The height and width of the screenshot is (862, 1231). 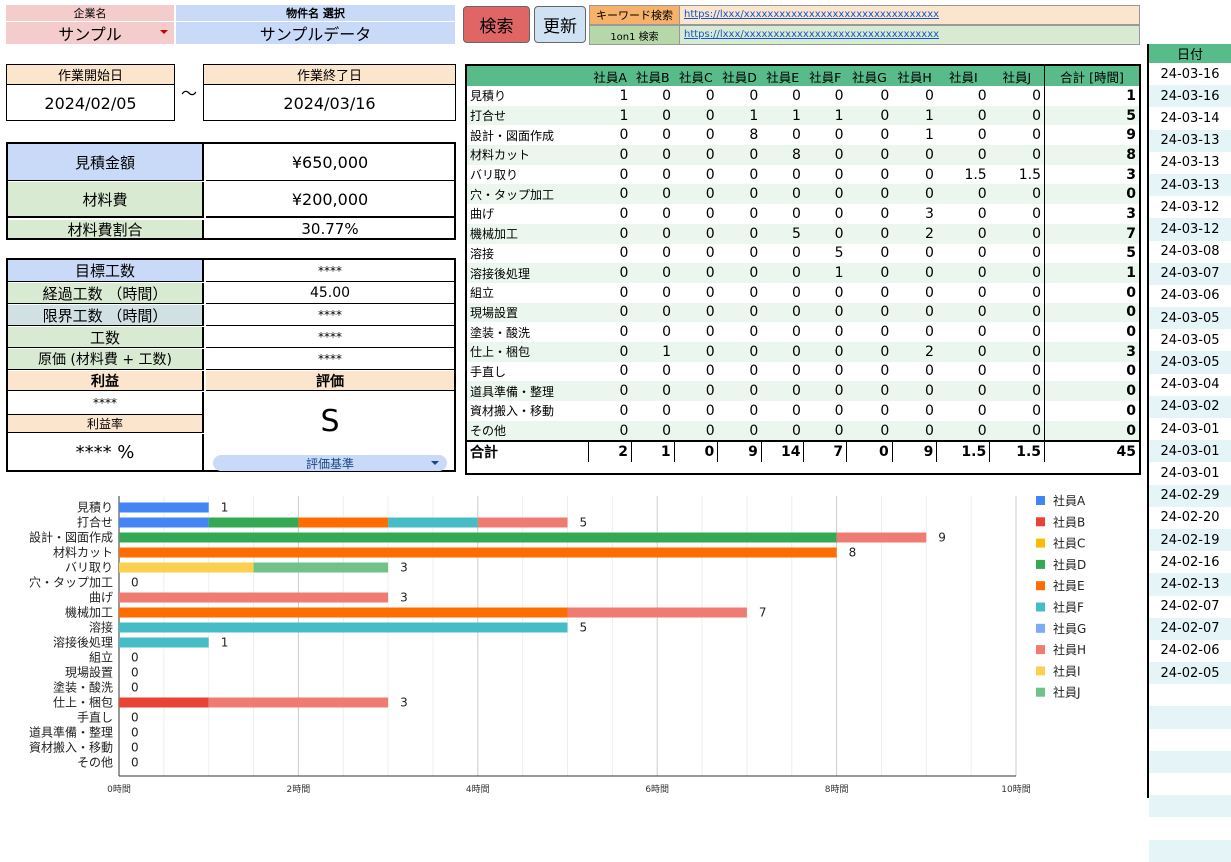 What do you see at coordinates (803, 391) in the screenshot?
I see `matrix-row: 道具準備・整理 0 0 0 0 0 0 0 0 0 0 0` at bounding box center [803, 391].